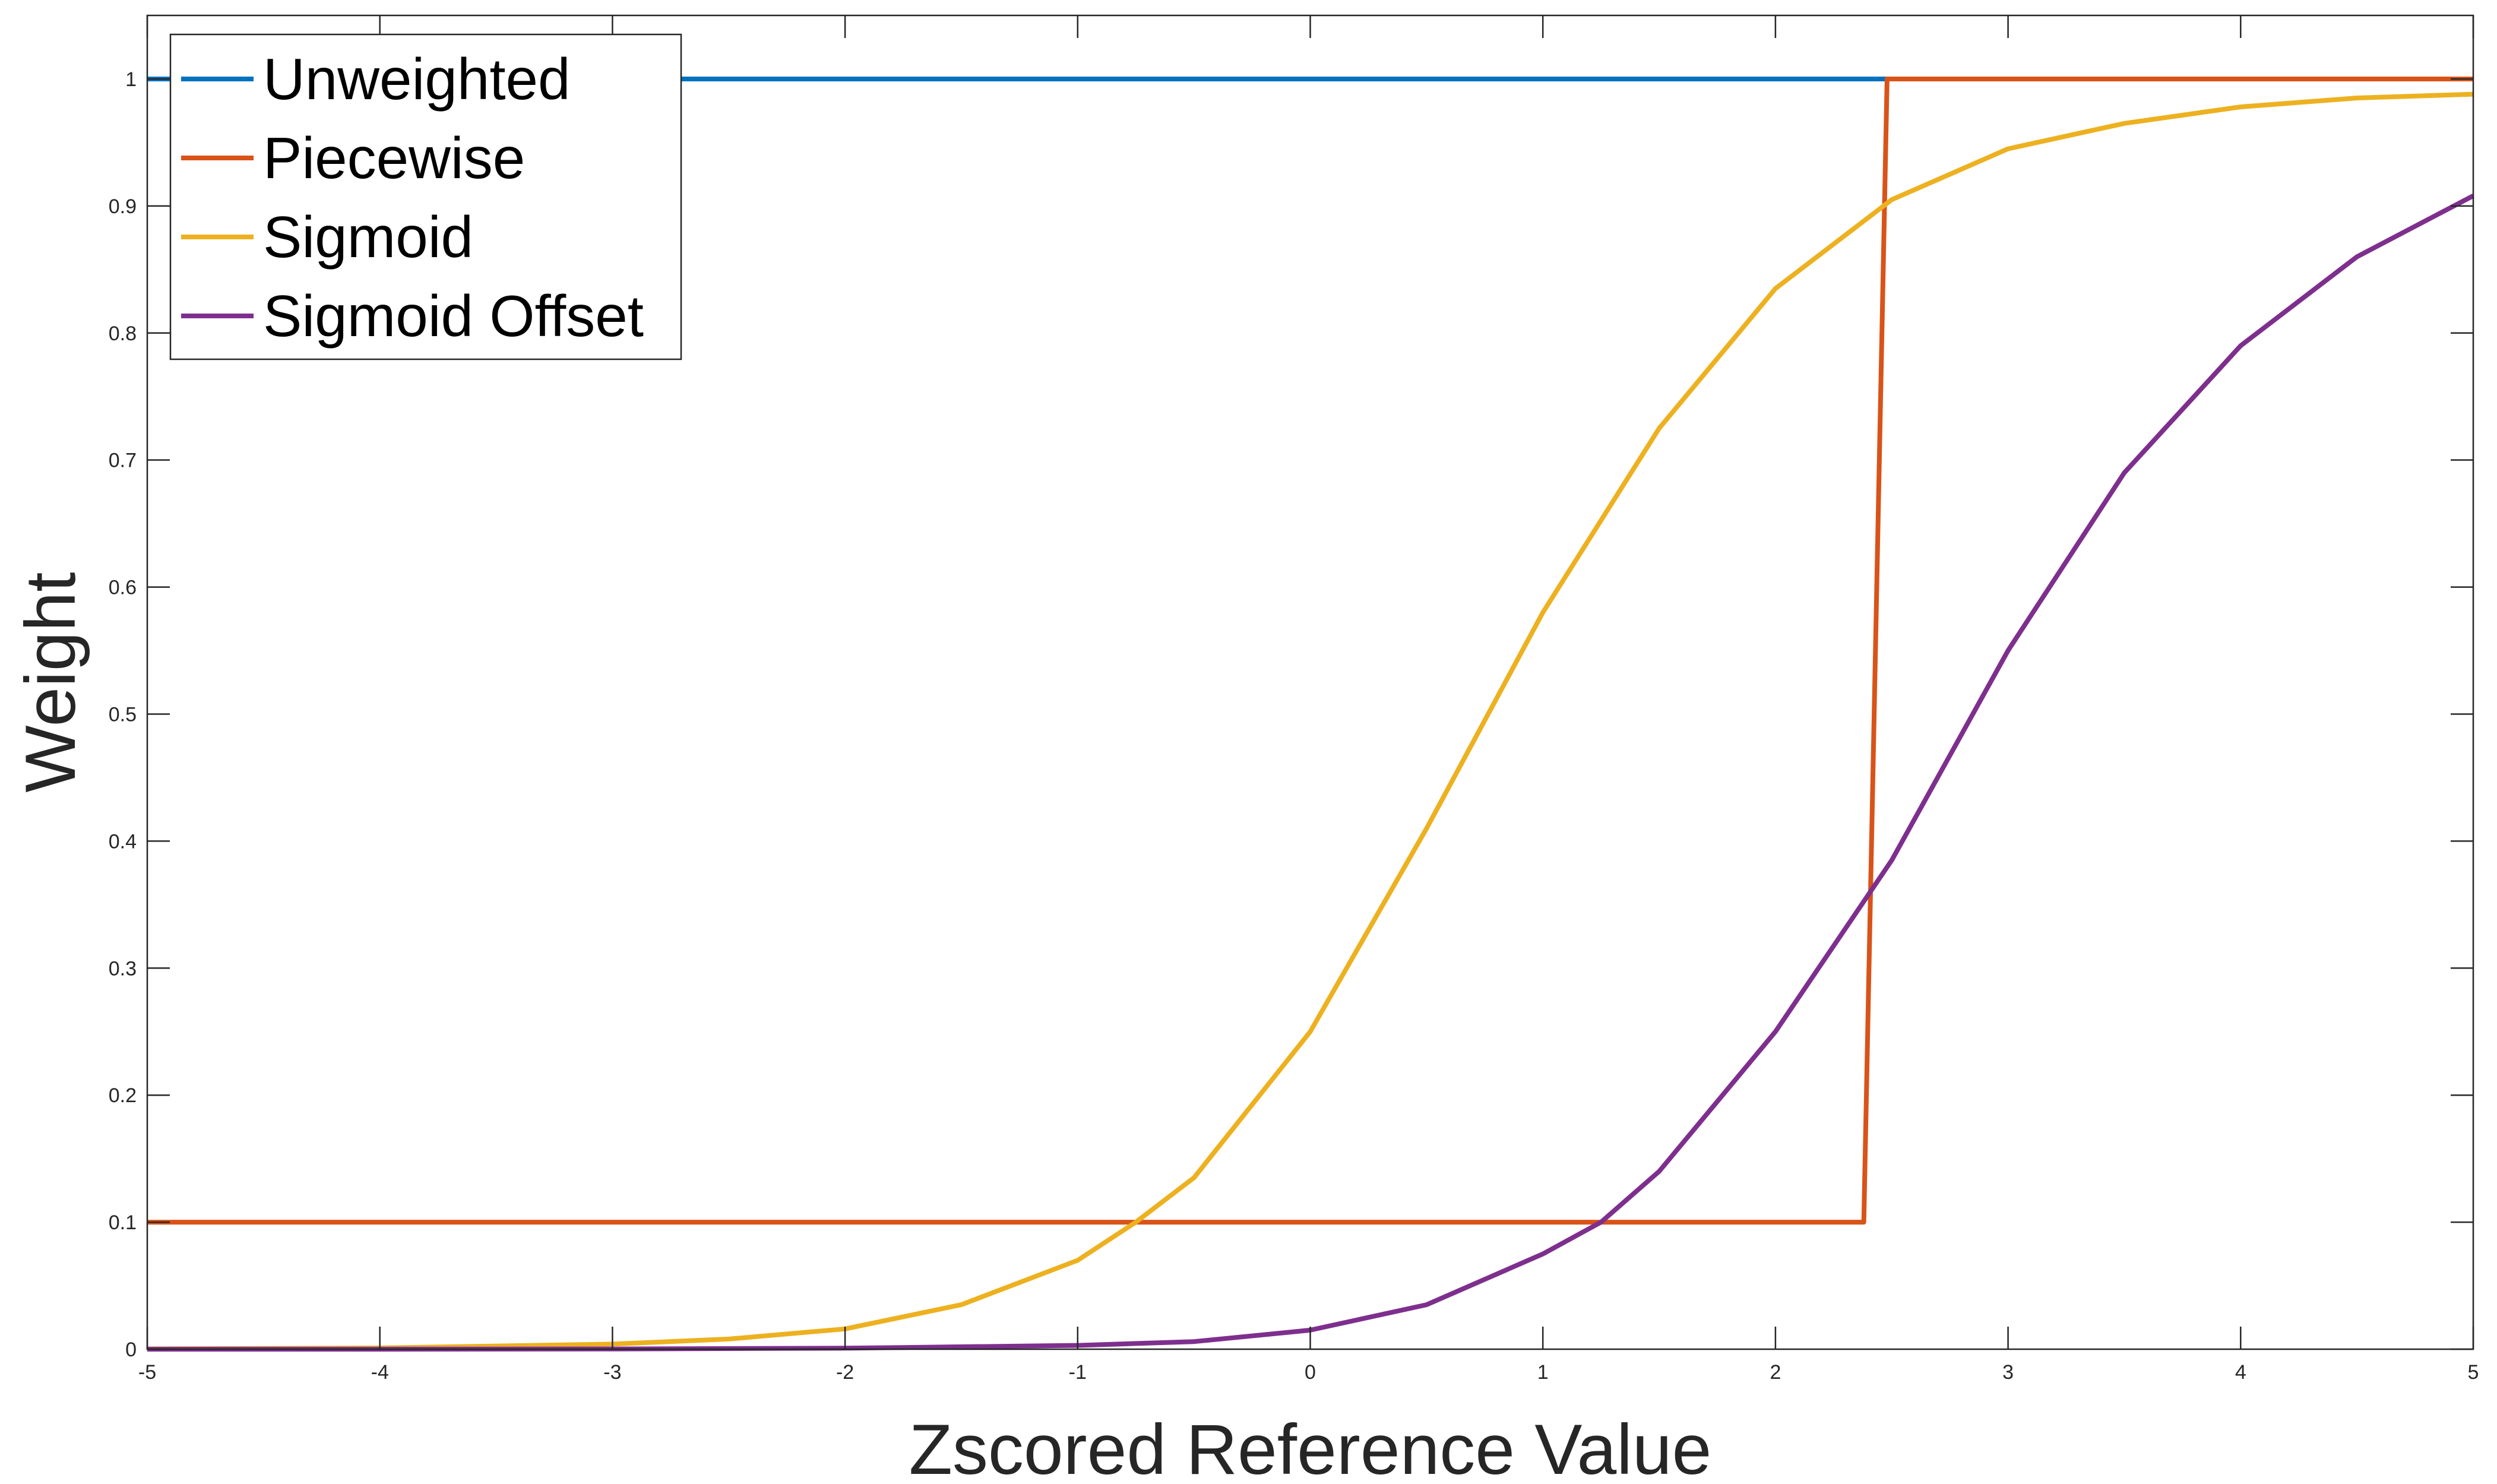 Image resolution: width=2497 pixels, height=1484 pixels. Describe the element at coordinates (123, 1222) in the screenshot. I see `y-tick-label: 0.1` at that location.